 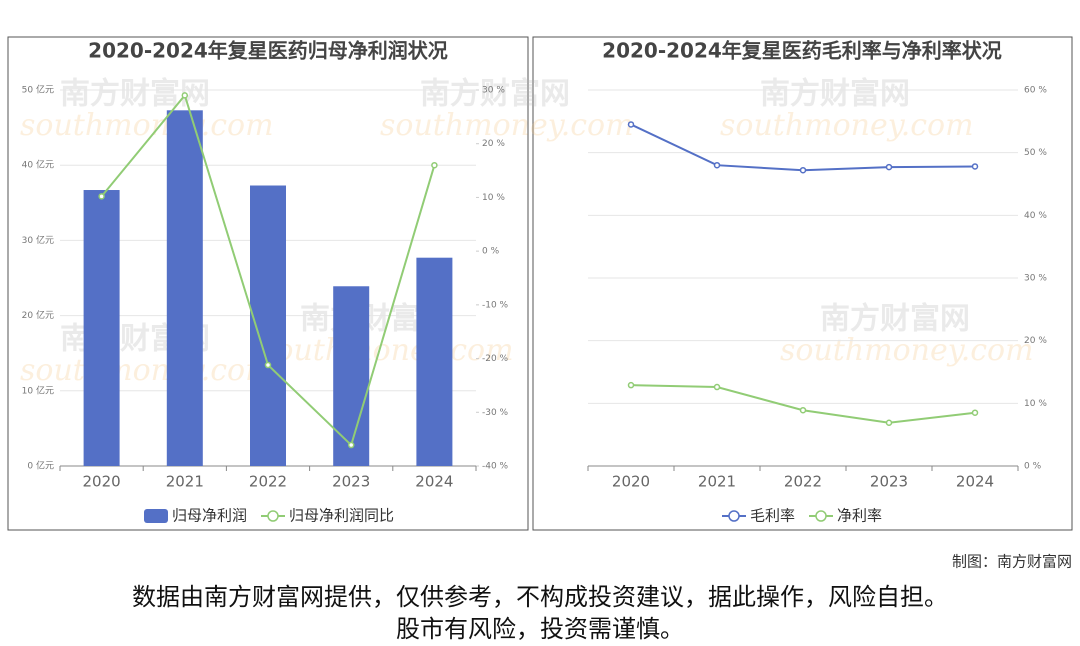 I want to click on y2-tick-label: -10 %, so click(x=495, y=305).